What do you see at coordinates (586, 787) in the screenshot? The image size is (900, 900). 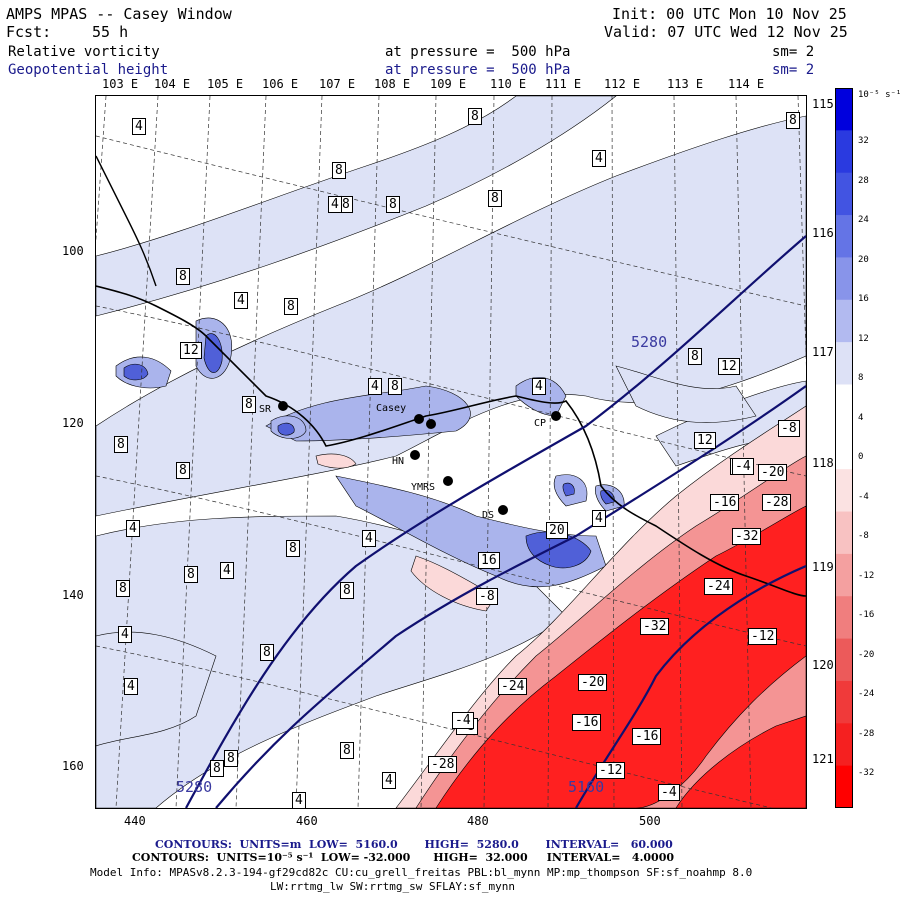 I see `height-contour-label: 5160` at bounding box center [586, 787].